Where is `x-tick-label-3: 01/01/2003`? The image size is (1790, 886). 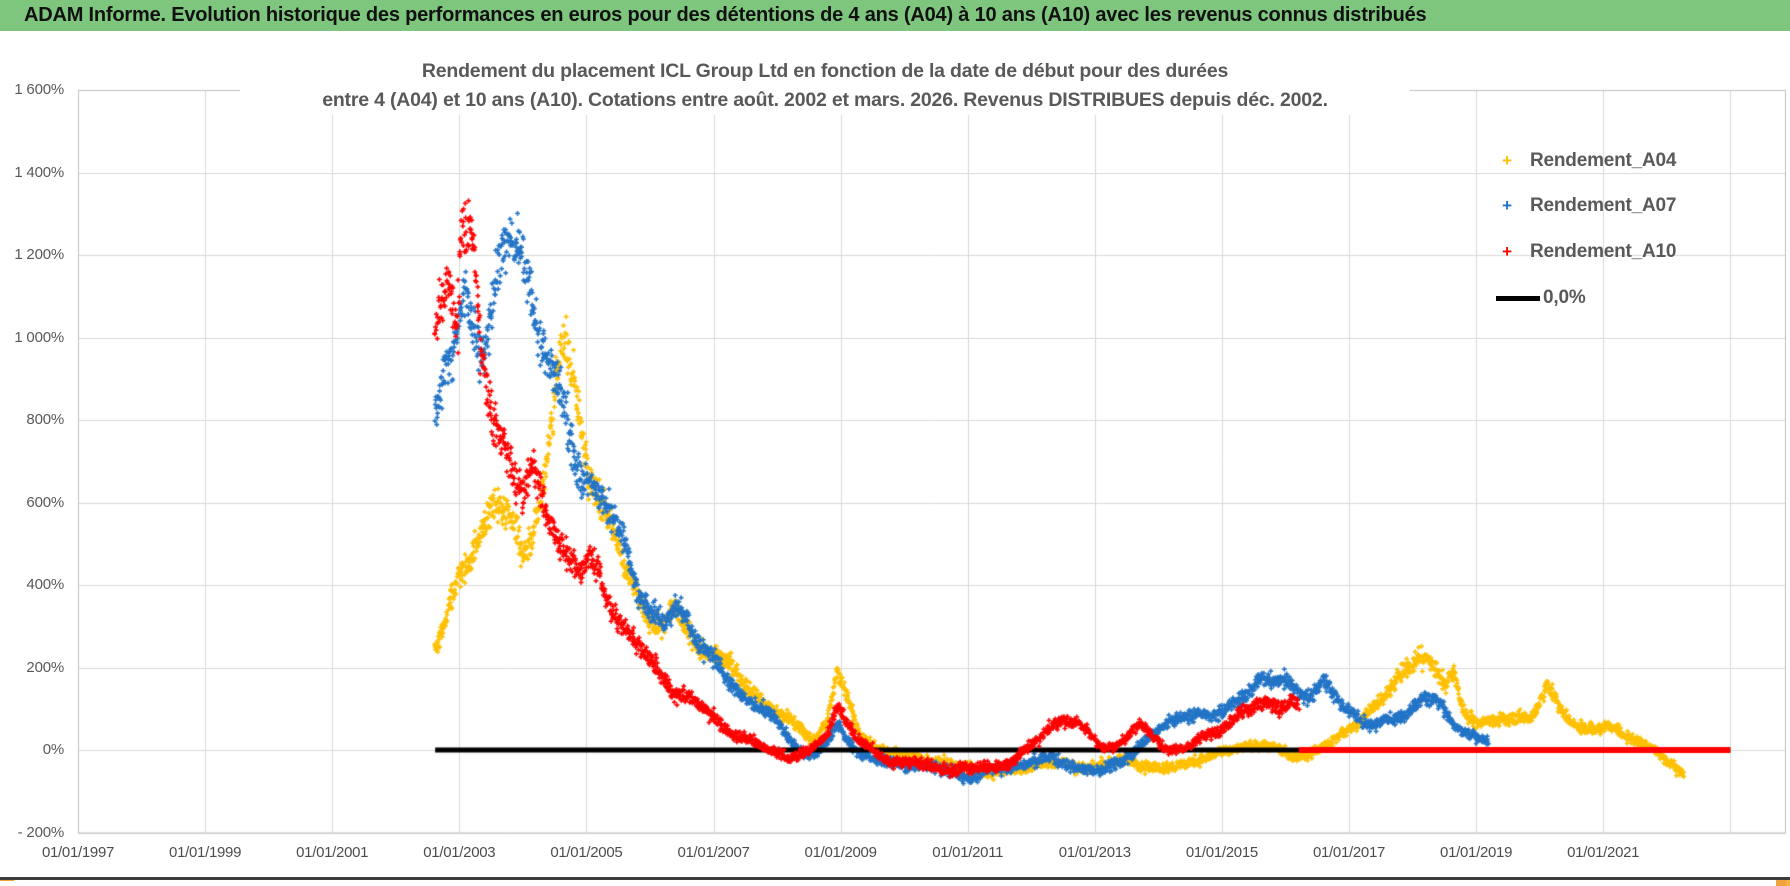
x-tick-label-3: 01/01/2003 is located at coordinates (459, 852).